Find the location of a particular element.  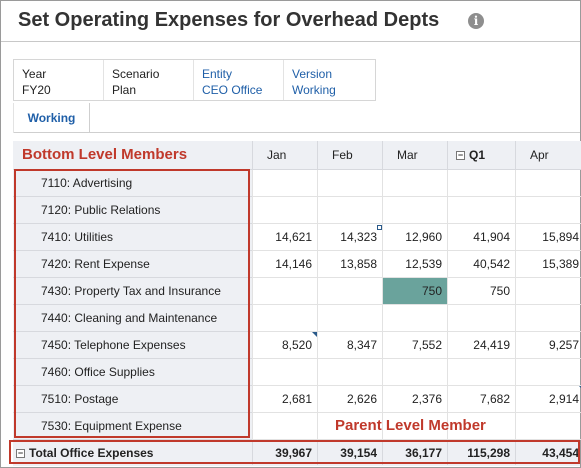

grid-cell: 14,146 is located at coordinates (284, 264).